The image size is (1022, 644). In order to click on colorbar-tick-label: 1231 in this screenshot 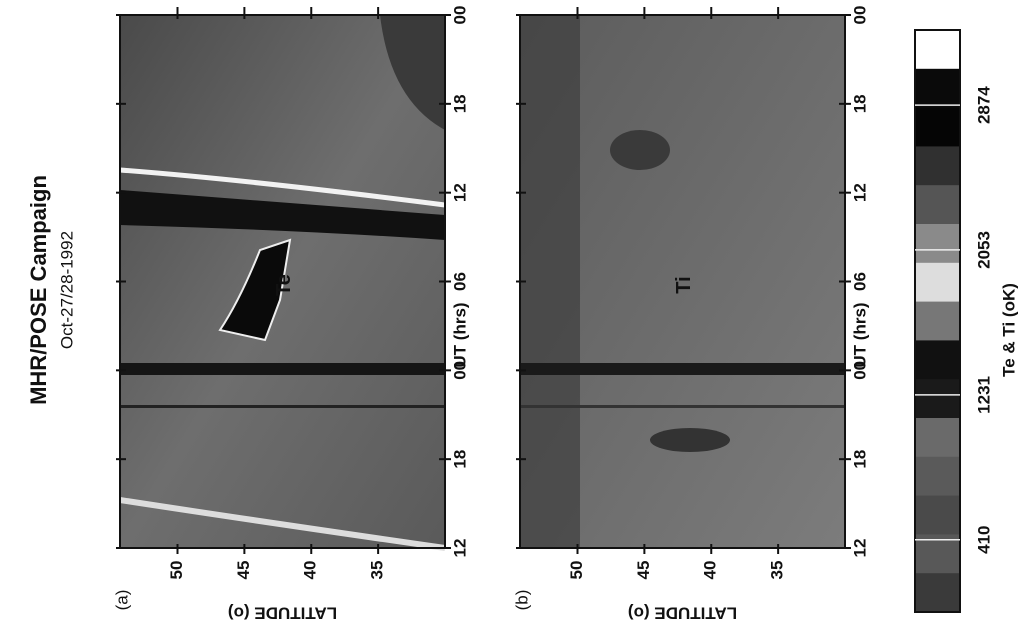, I will do `click(983, 395)`.